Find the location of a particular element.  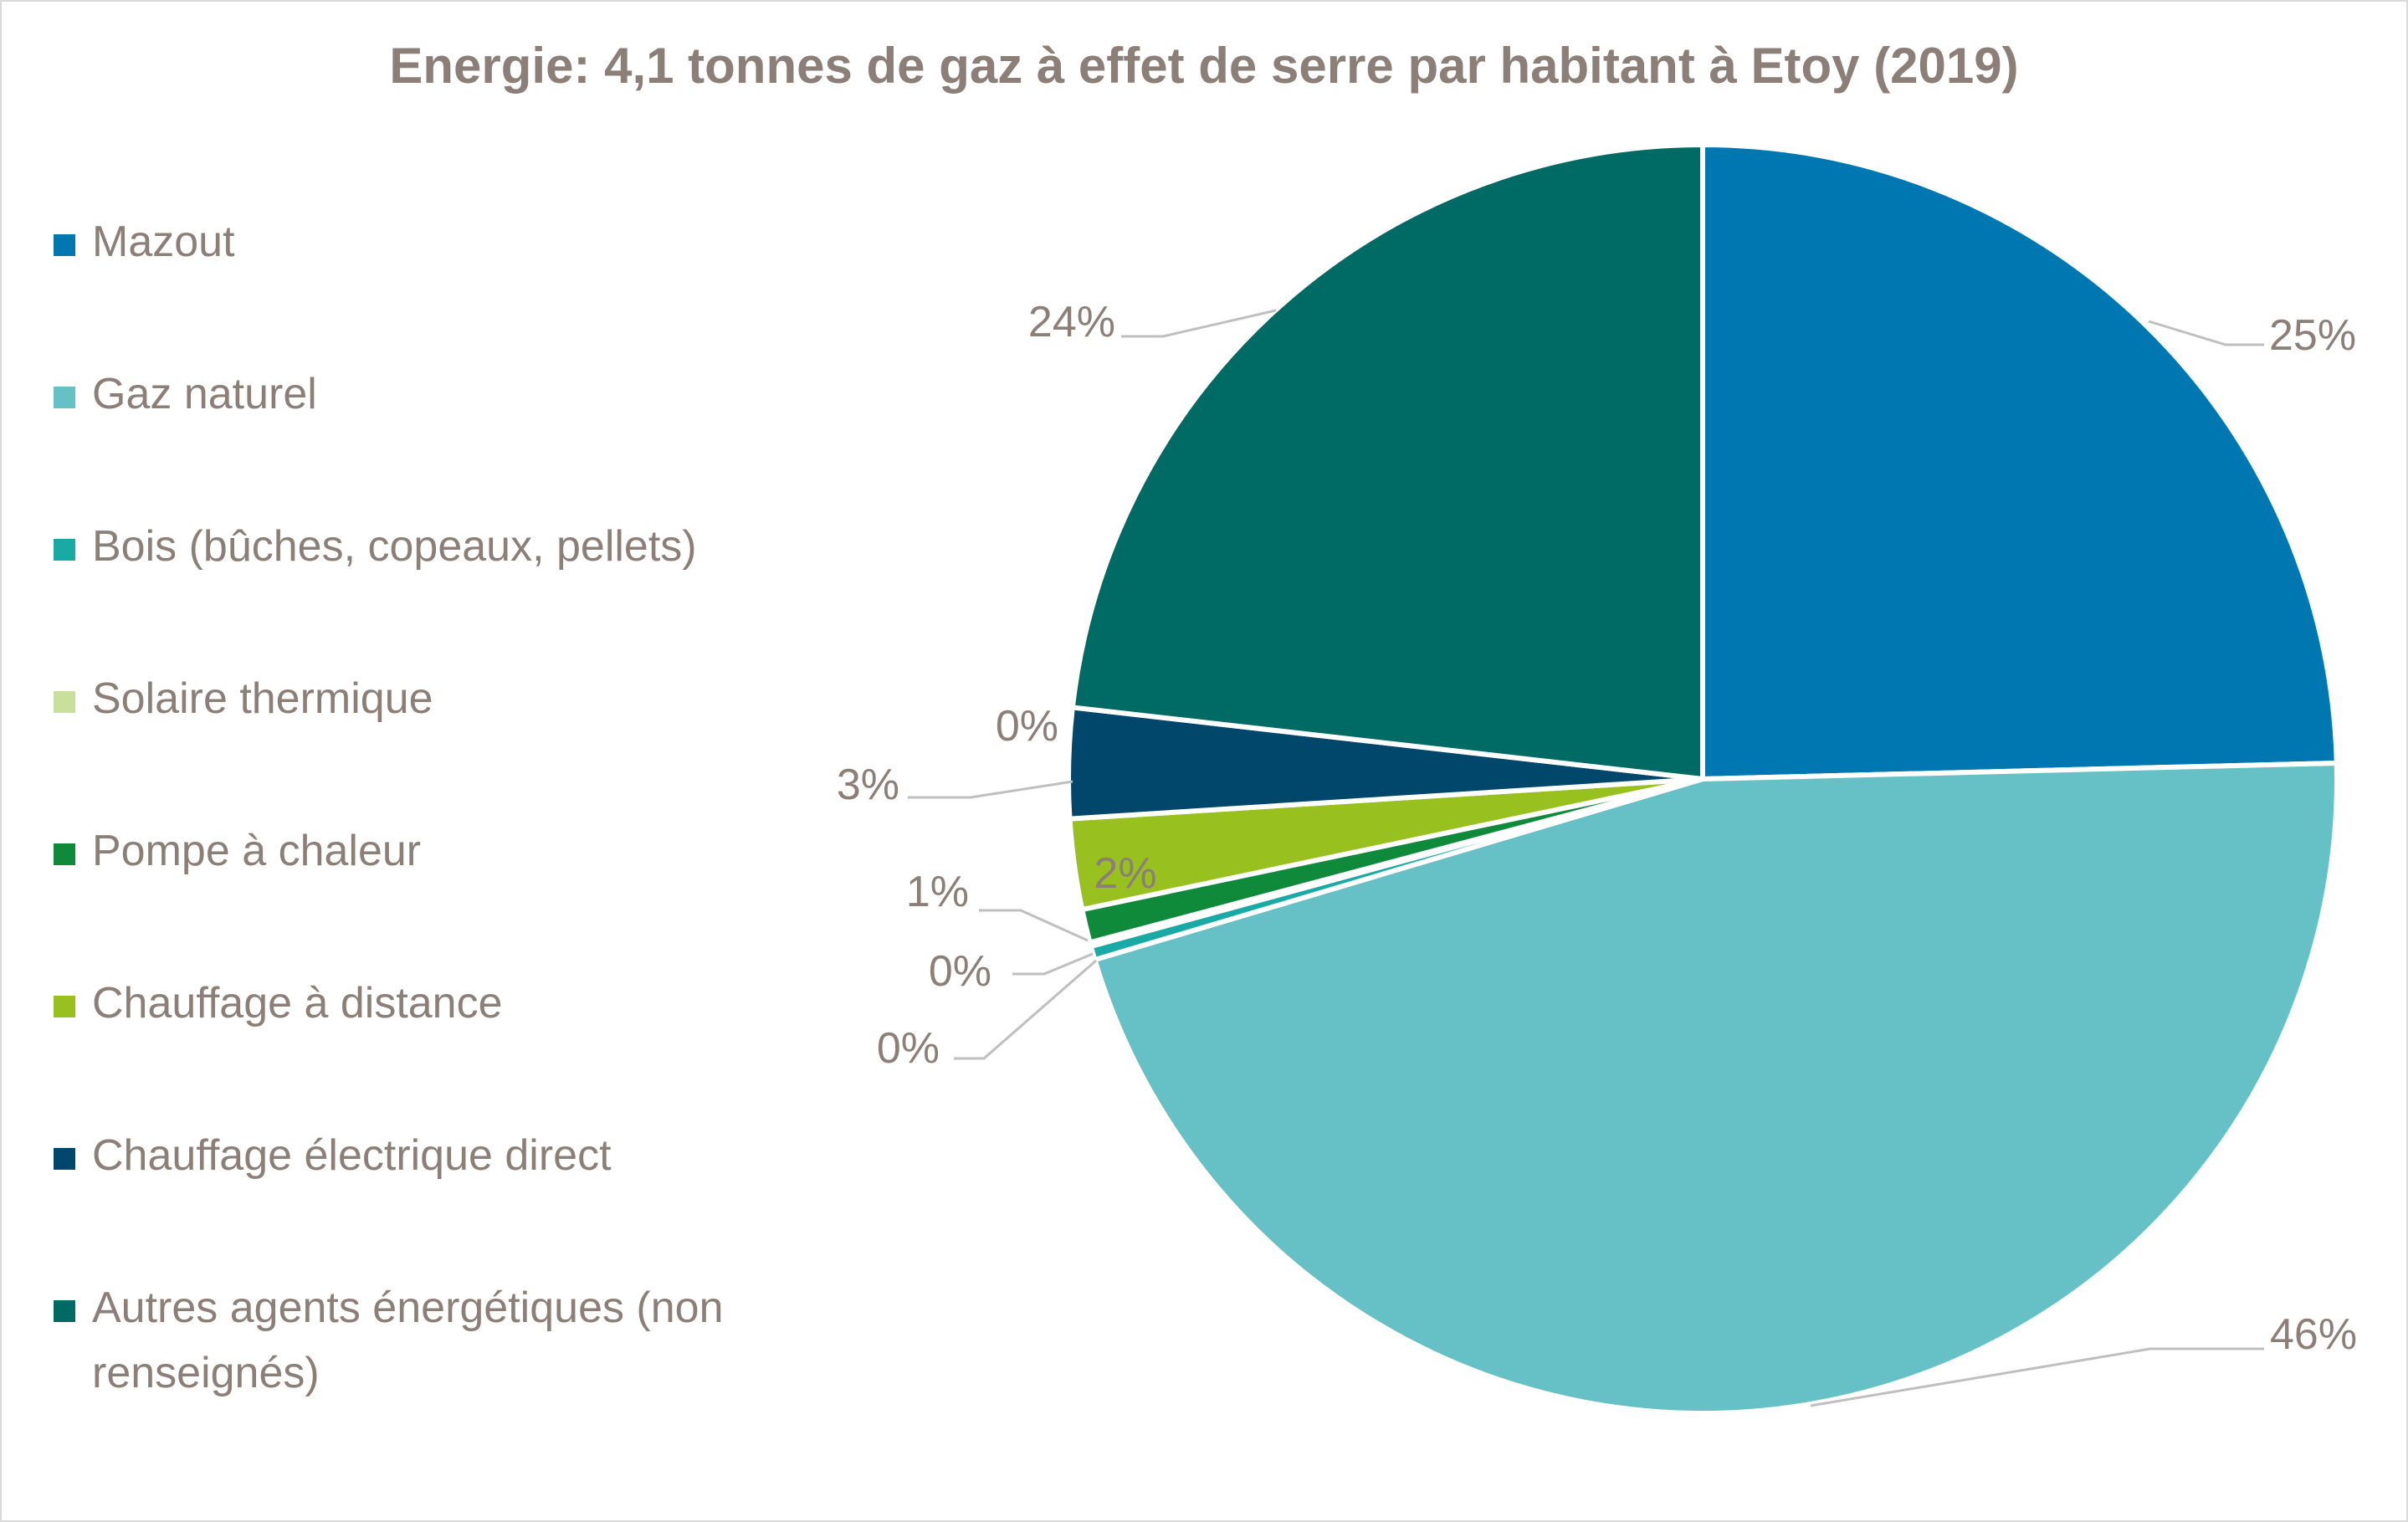

legend-label: Bois (bûches, copeaux, pellets) is located at coordinates (394, 546).